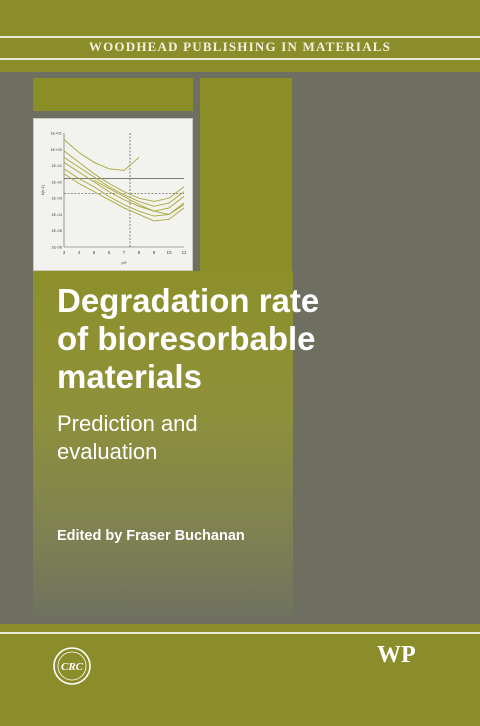 This screenshot has height=726, width=480. What do you see at coordinates (94, 252) in the screenshot?
I see `x-tick-label: 5` at bounding box center [94, 252].